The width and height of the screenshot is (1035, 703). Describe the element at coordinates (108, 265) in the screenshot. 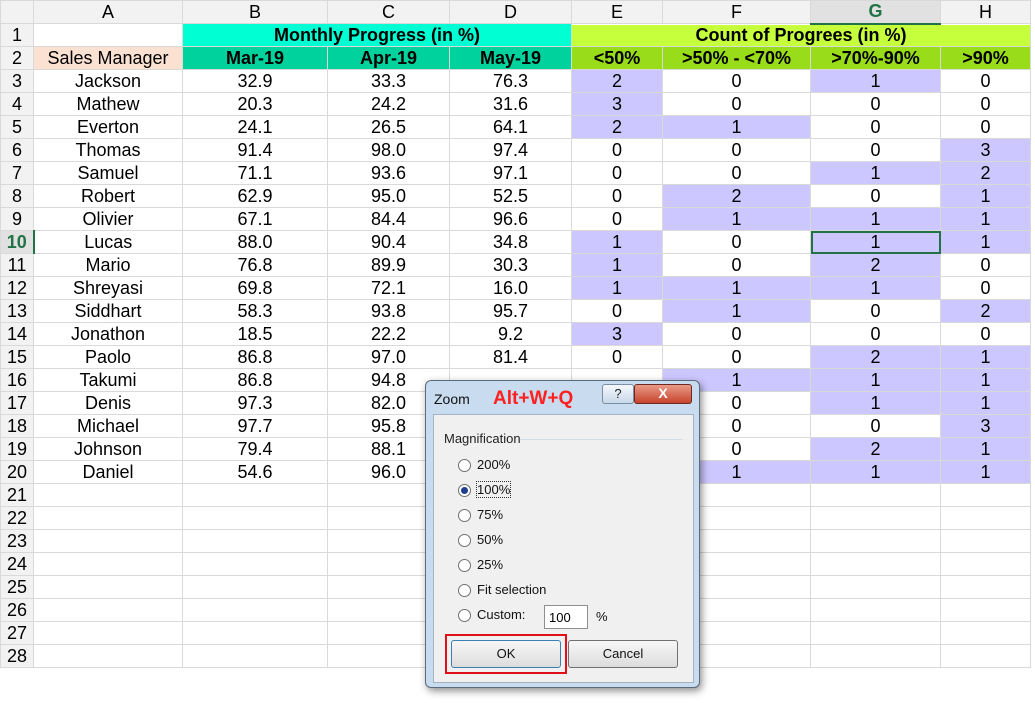

I see `table-cell: Mario` at that location.